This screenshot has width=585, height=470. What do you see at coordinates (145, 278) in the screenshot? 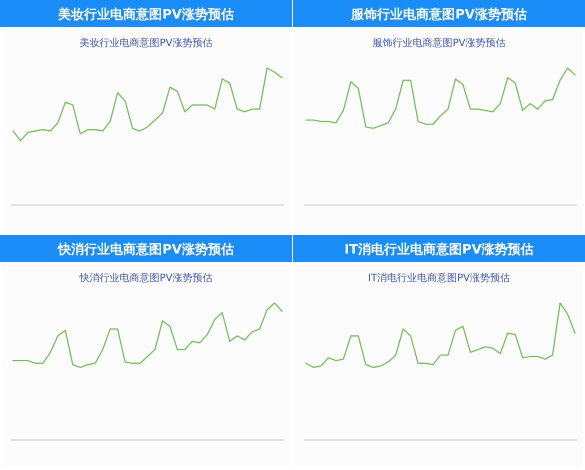
I see `chart-subtitle: 快消行业电商意图PV涨势预估` at bounding box center [145, 278].